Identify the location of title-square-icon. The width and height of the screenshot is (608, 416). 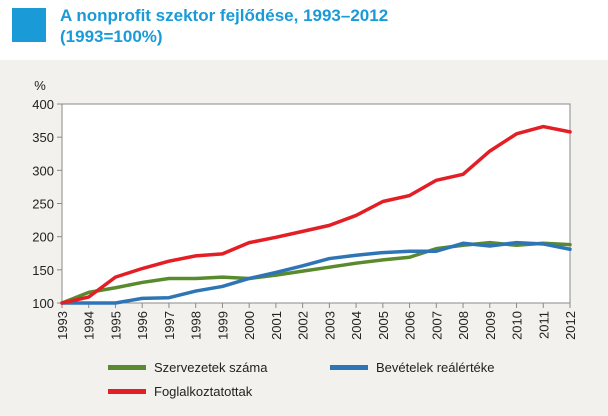
(29, 25).